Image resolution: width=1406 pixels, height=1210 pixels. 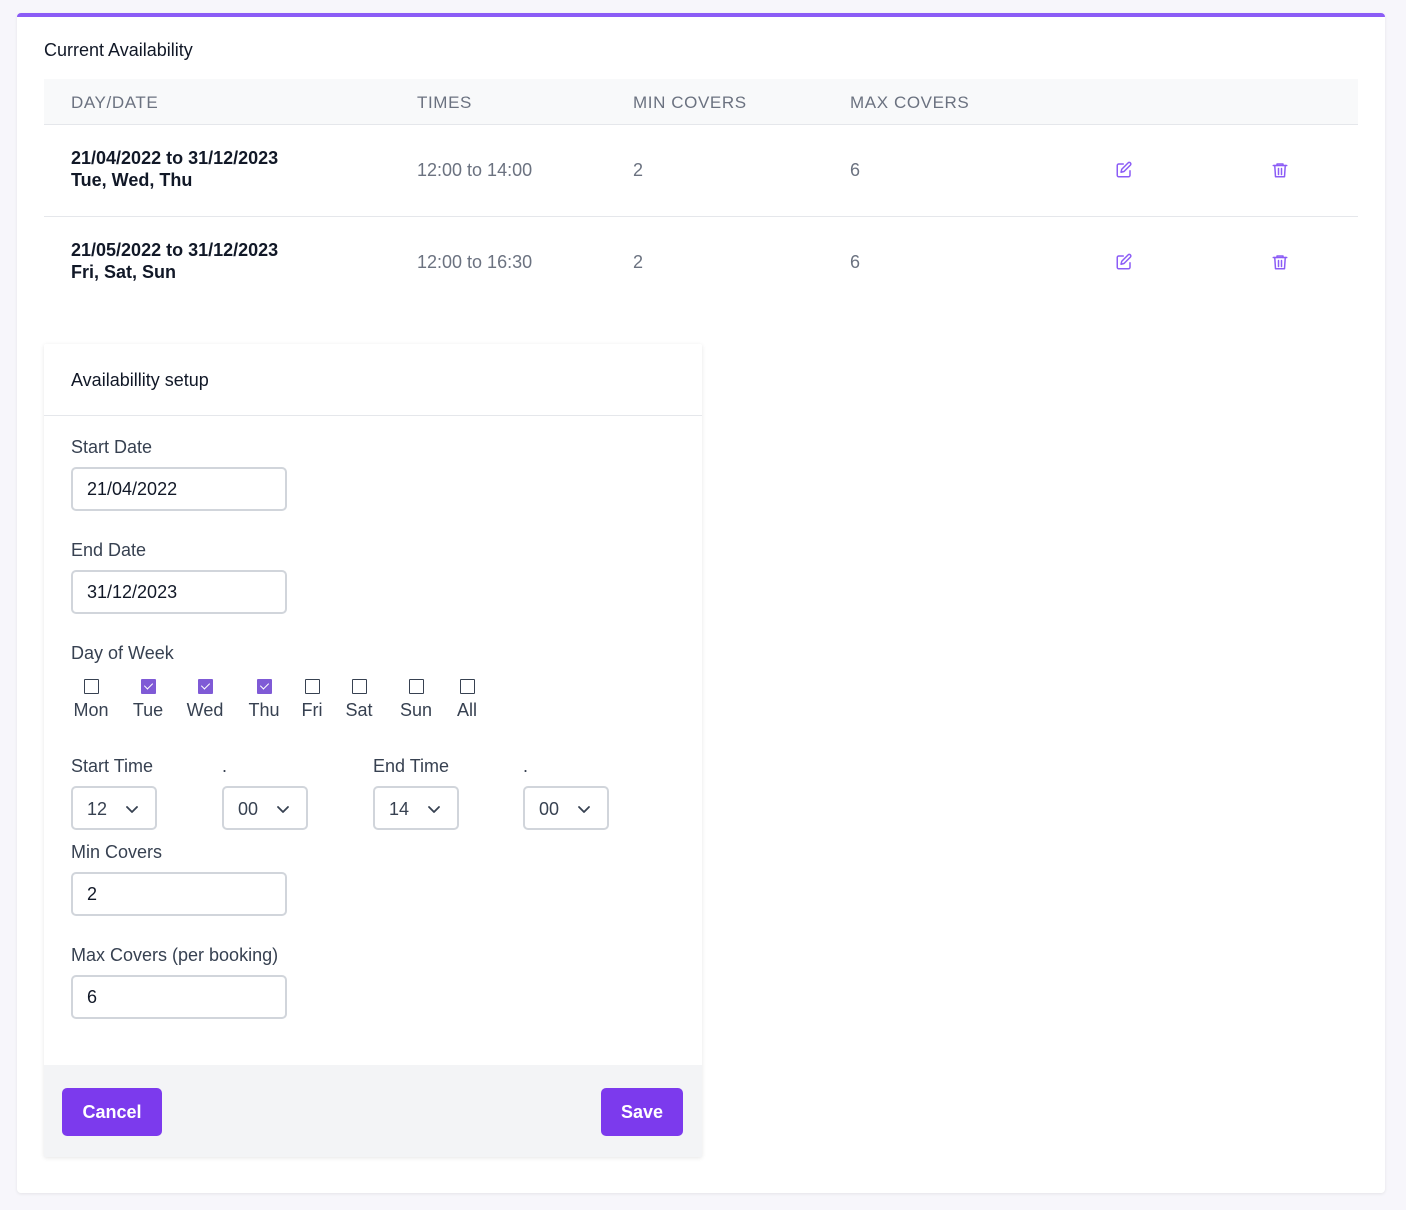 I want to click on min-covers-field, so click(x=179, y=894).